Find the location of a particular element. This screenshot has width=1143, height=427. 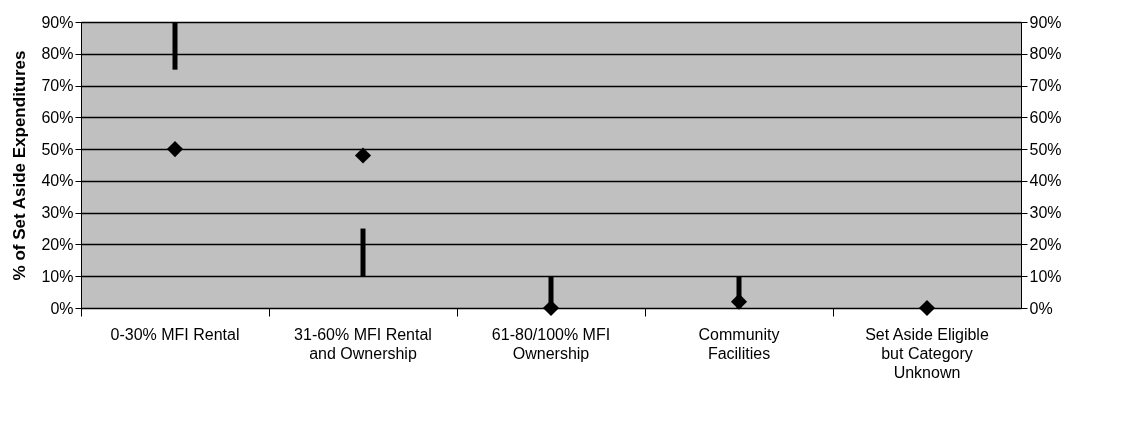

x-tick-label: Set Aside Eligible but Category Unknown is located at coordinates (927, 353).